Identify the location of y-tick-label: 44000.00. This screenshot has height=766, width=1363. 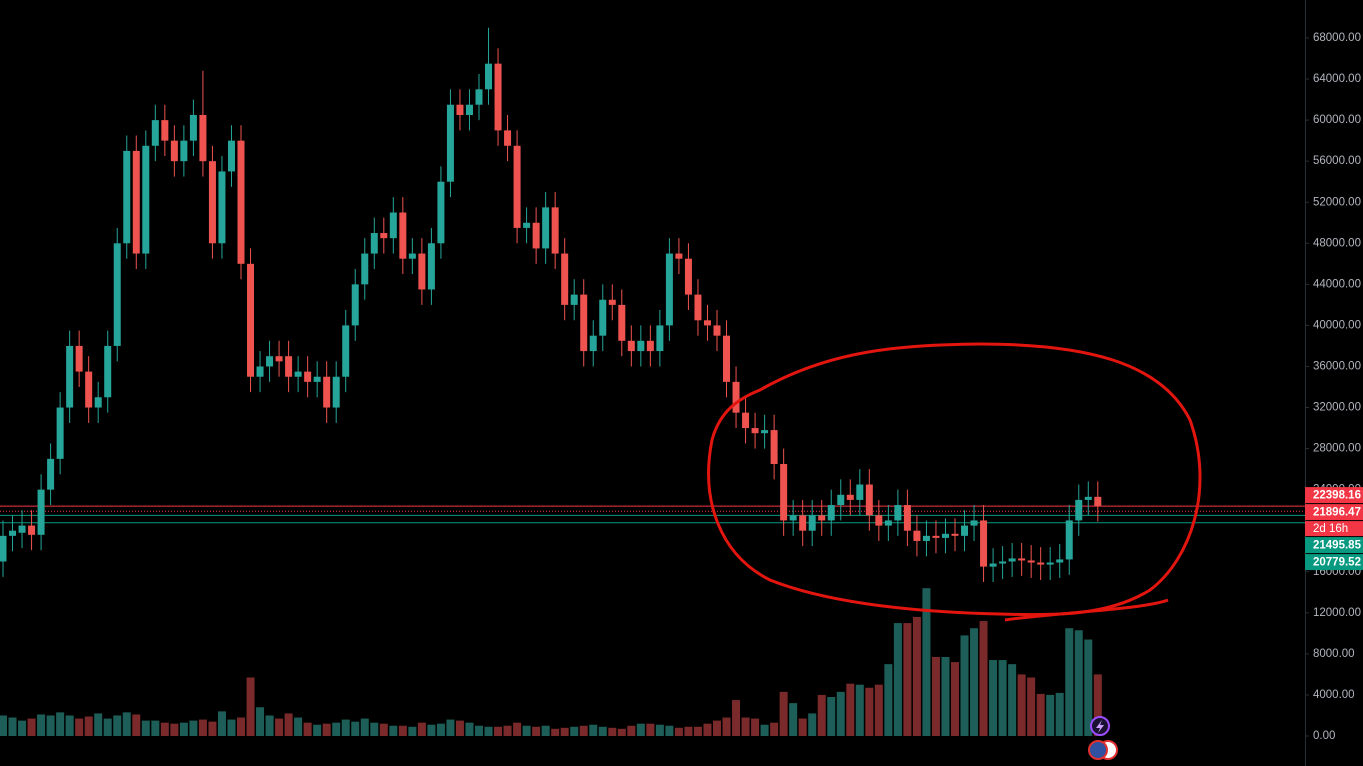
(1337, 284).